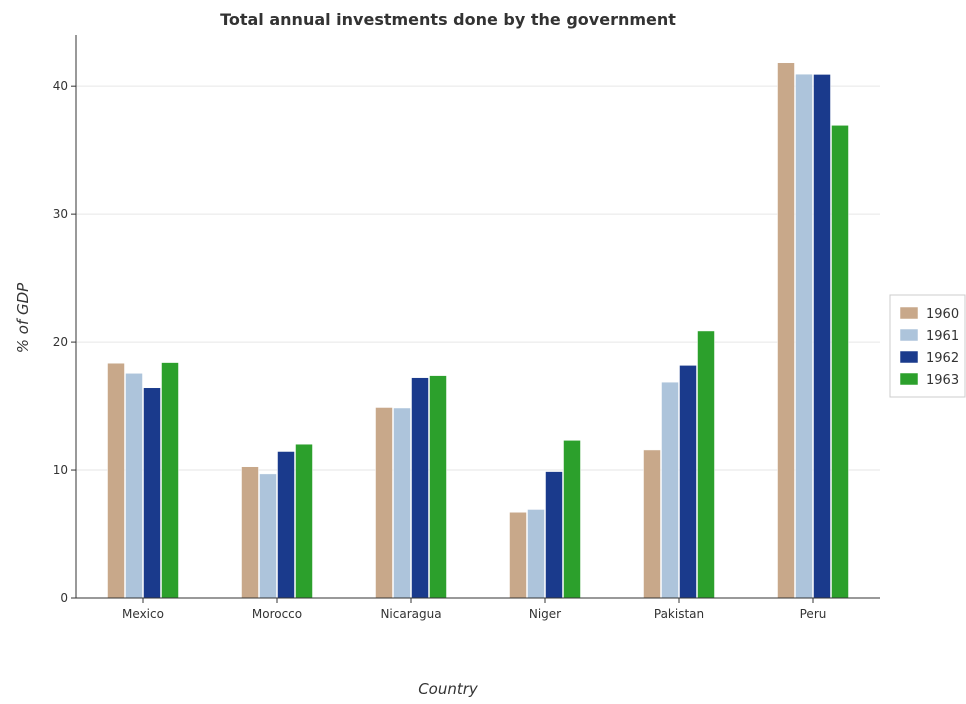 The width and height of the screenshot is (966, 704). Describe the element at coordinates (134, 486) in the screenshot. I see `bar-1961-mexico` at that location.